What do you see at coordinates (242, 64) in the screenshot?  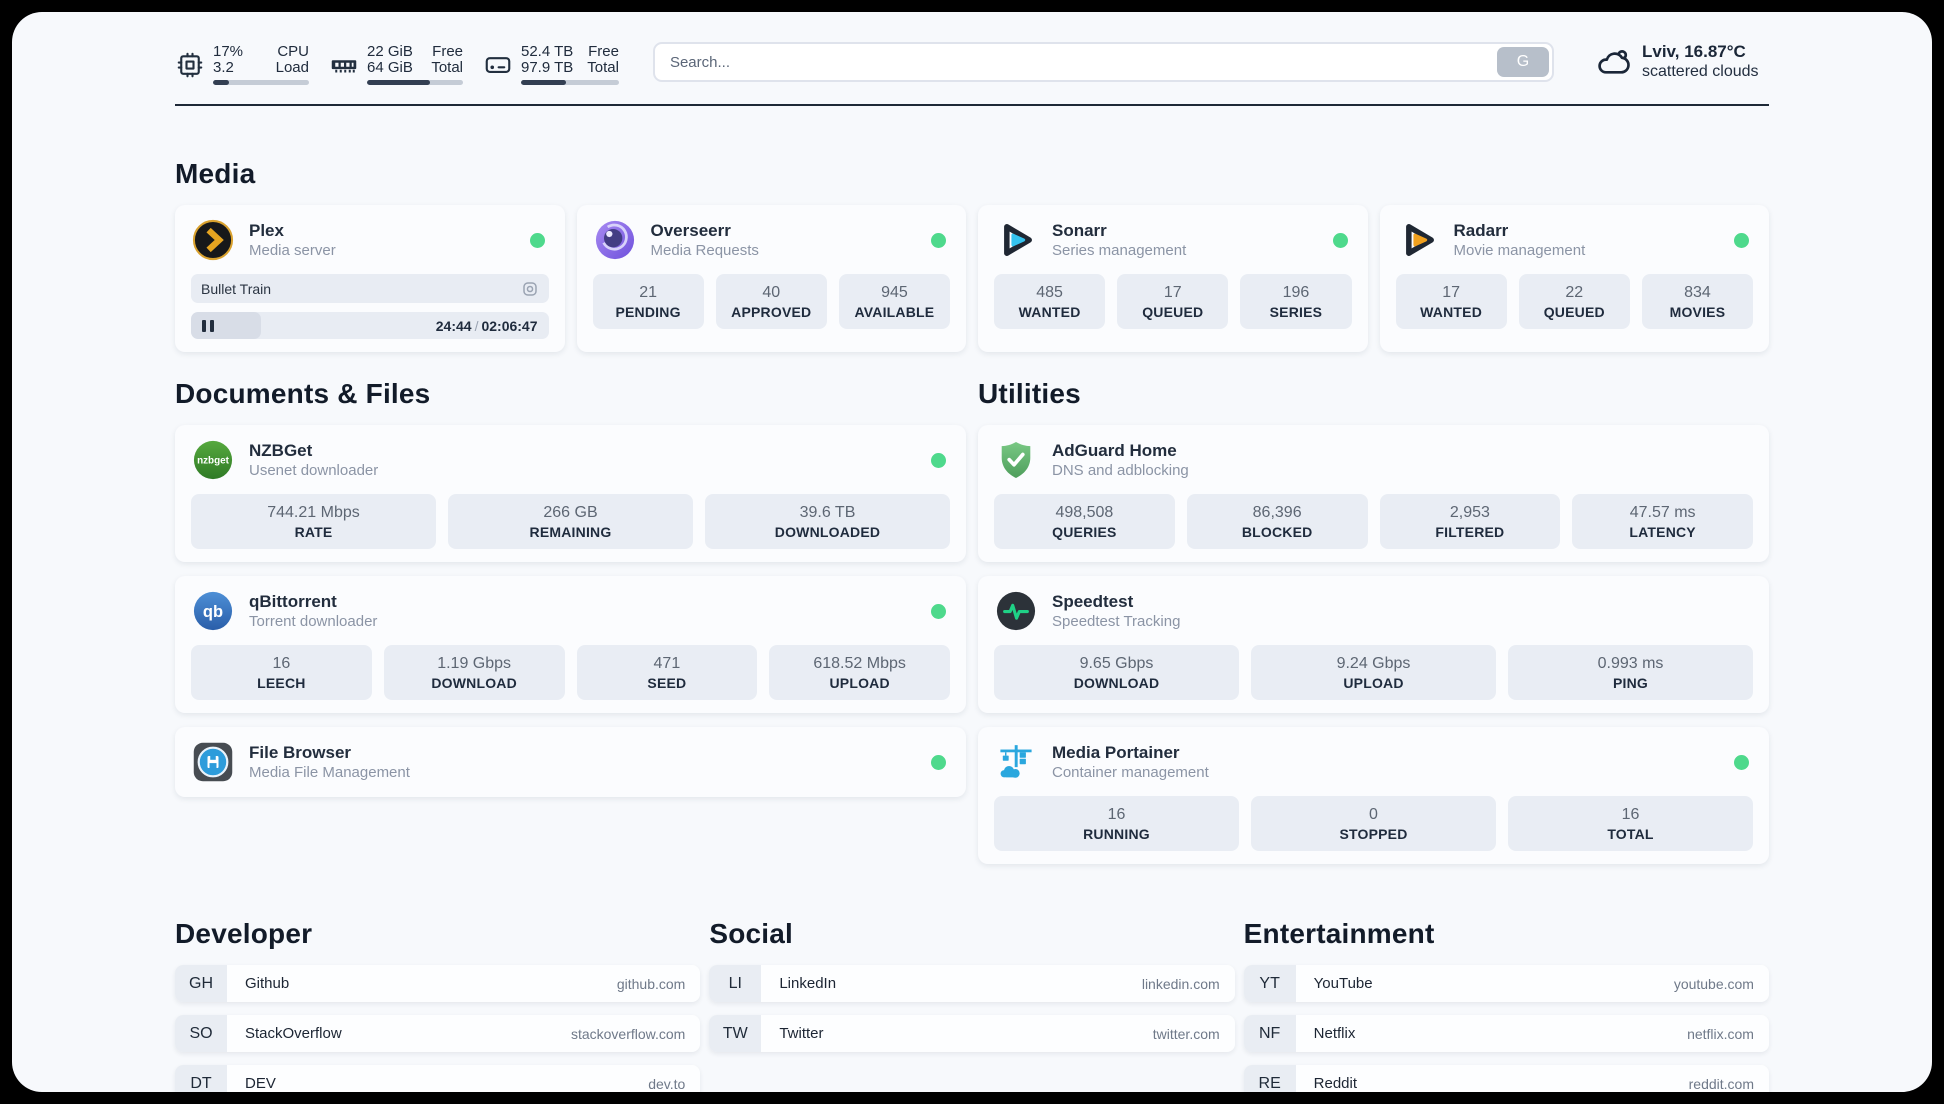 I see `cpu-stat: 17% CPU 3.2 Load` at bounding box center [242, 64].